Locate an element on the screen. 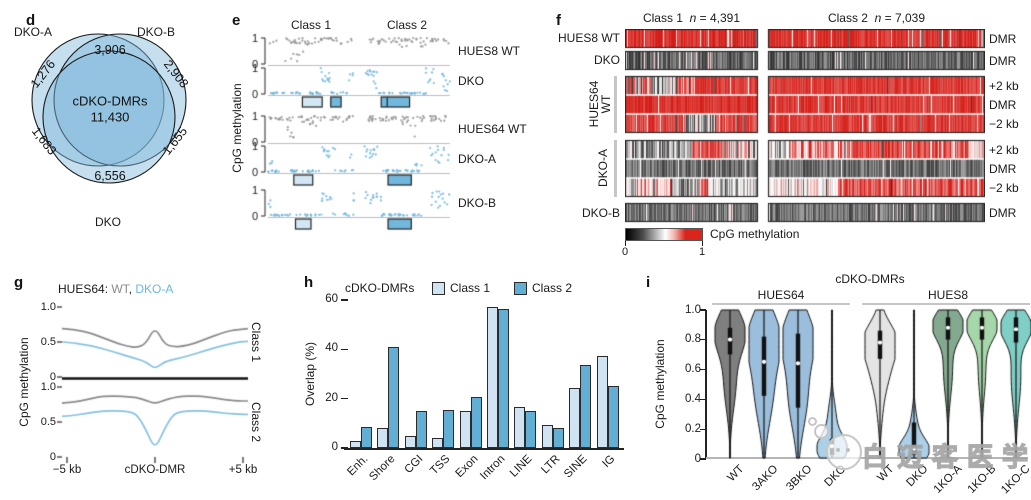  h-bar-class2-Exon is located at coordinates (476, 422).